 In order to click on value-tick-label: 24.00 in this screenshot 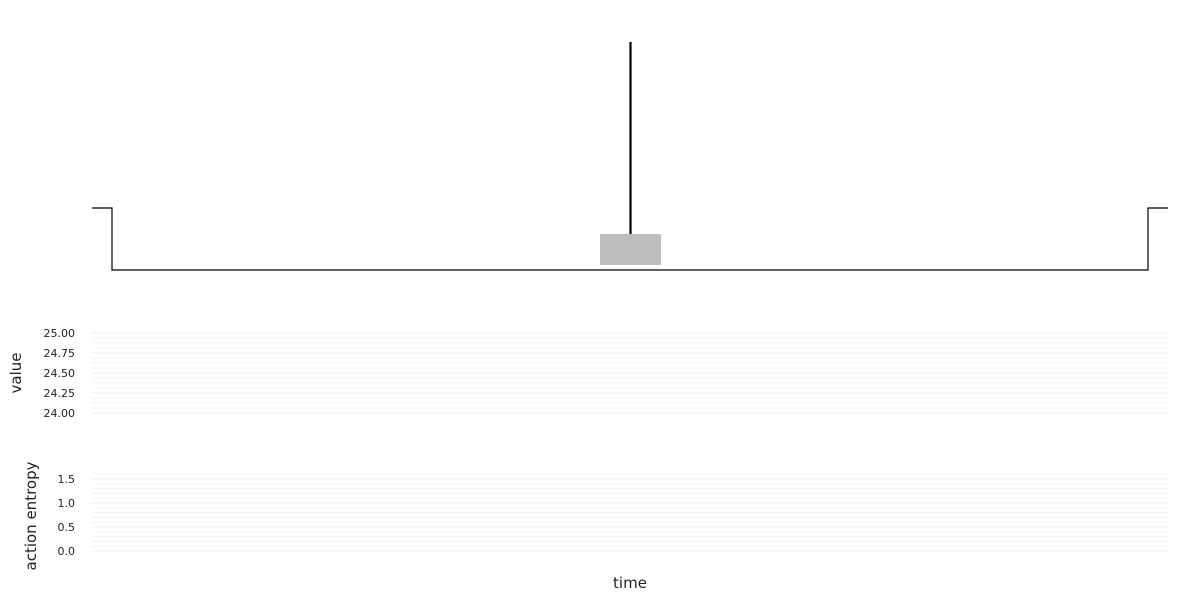, I will do `click(60, 413)`.